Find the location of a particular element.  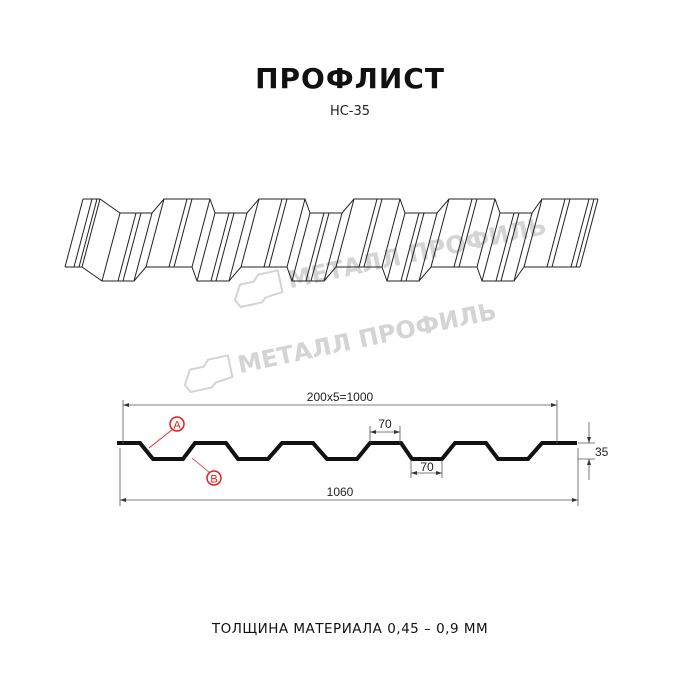

cross-section: 200х5=1000 70 70 35 1060 A B is located at coordinates (363, 448).